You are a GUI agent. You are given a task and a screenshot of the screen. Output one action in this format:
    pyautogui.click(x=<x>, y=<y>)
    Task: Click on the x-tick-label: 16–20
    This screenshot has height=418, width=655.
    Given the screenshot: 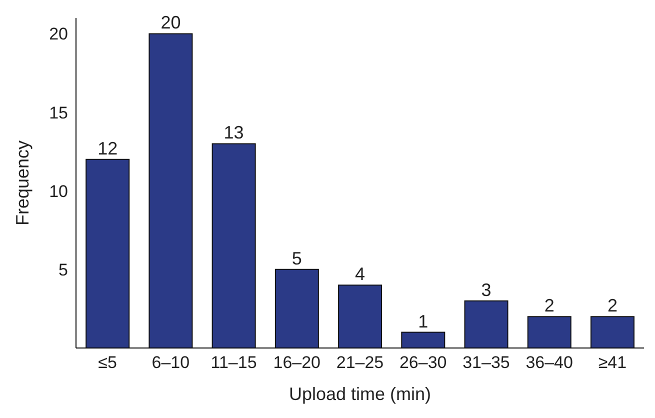 What is the action you would take?
    pyautogui.click(x=297, y=362)
    